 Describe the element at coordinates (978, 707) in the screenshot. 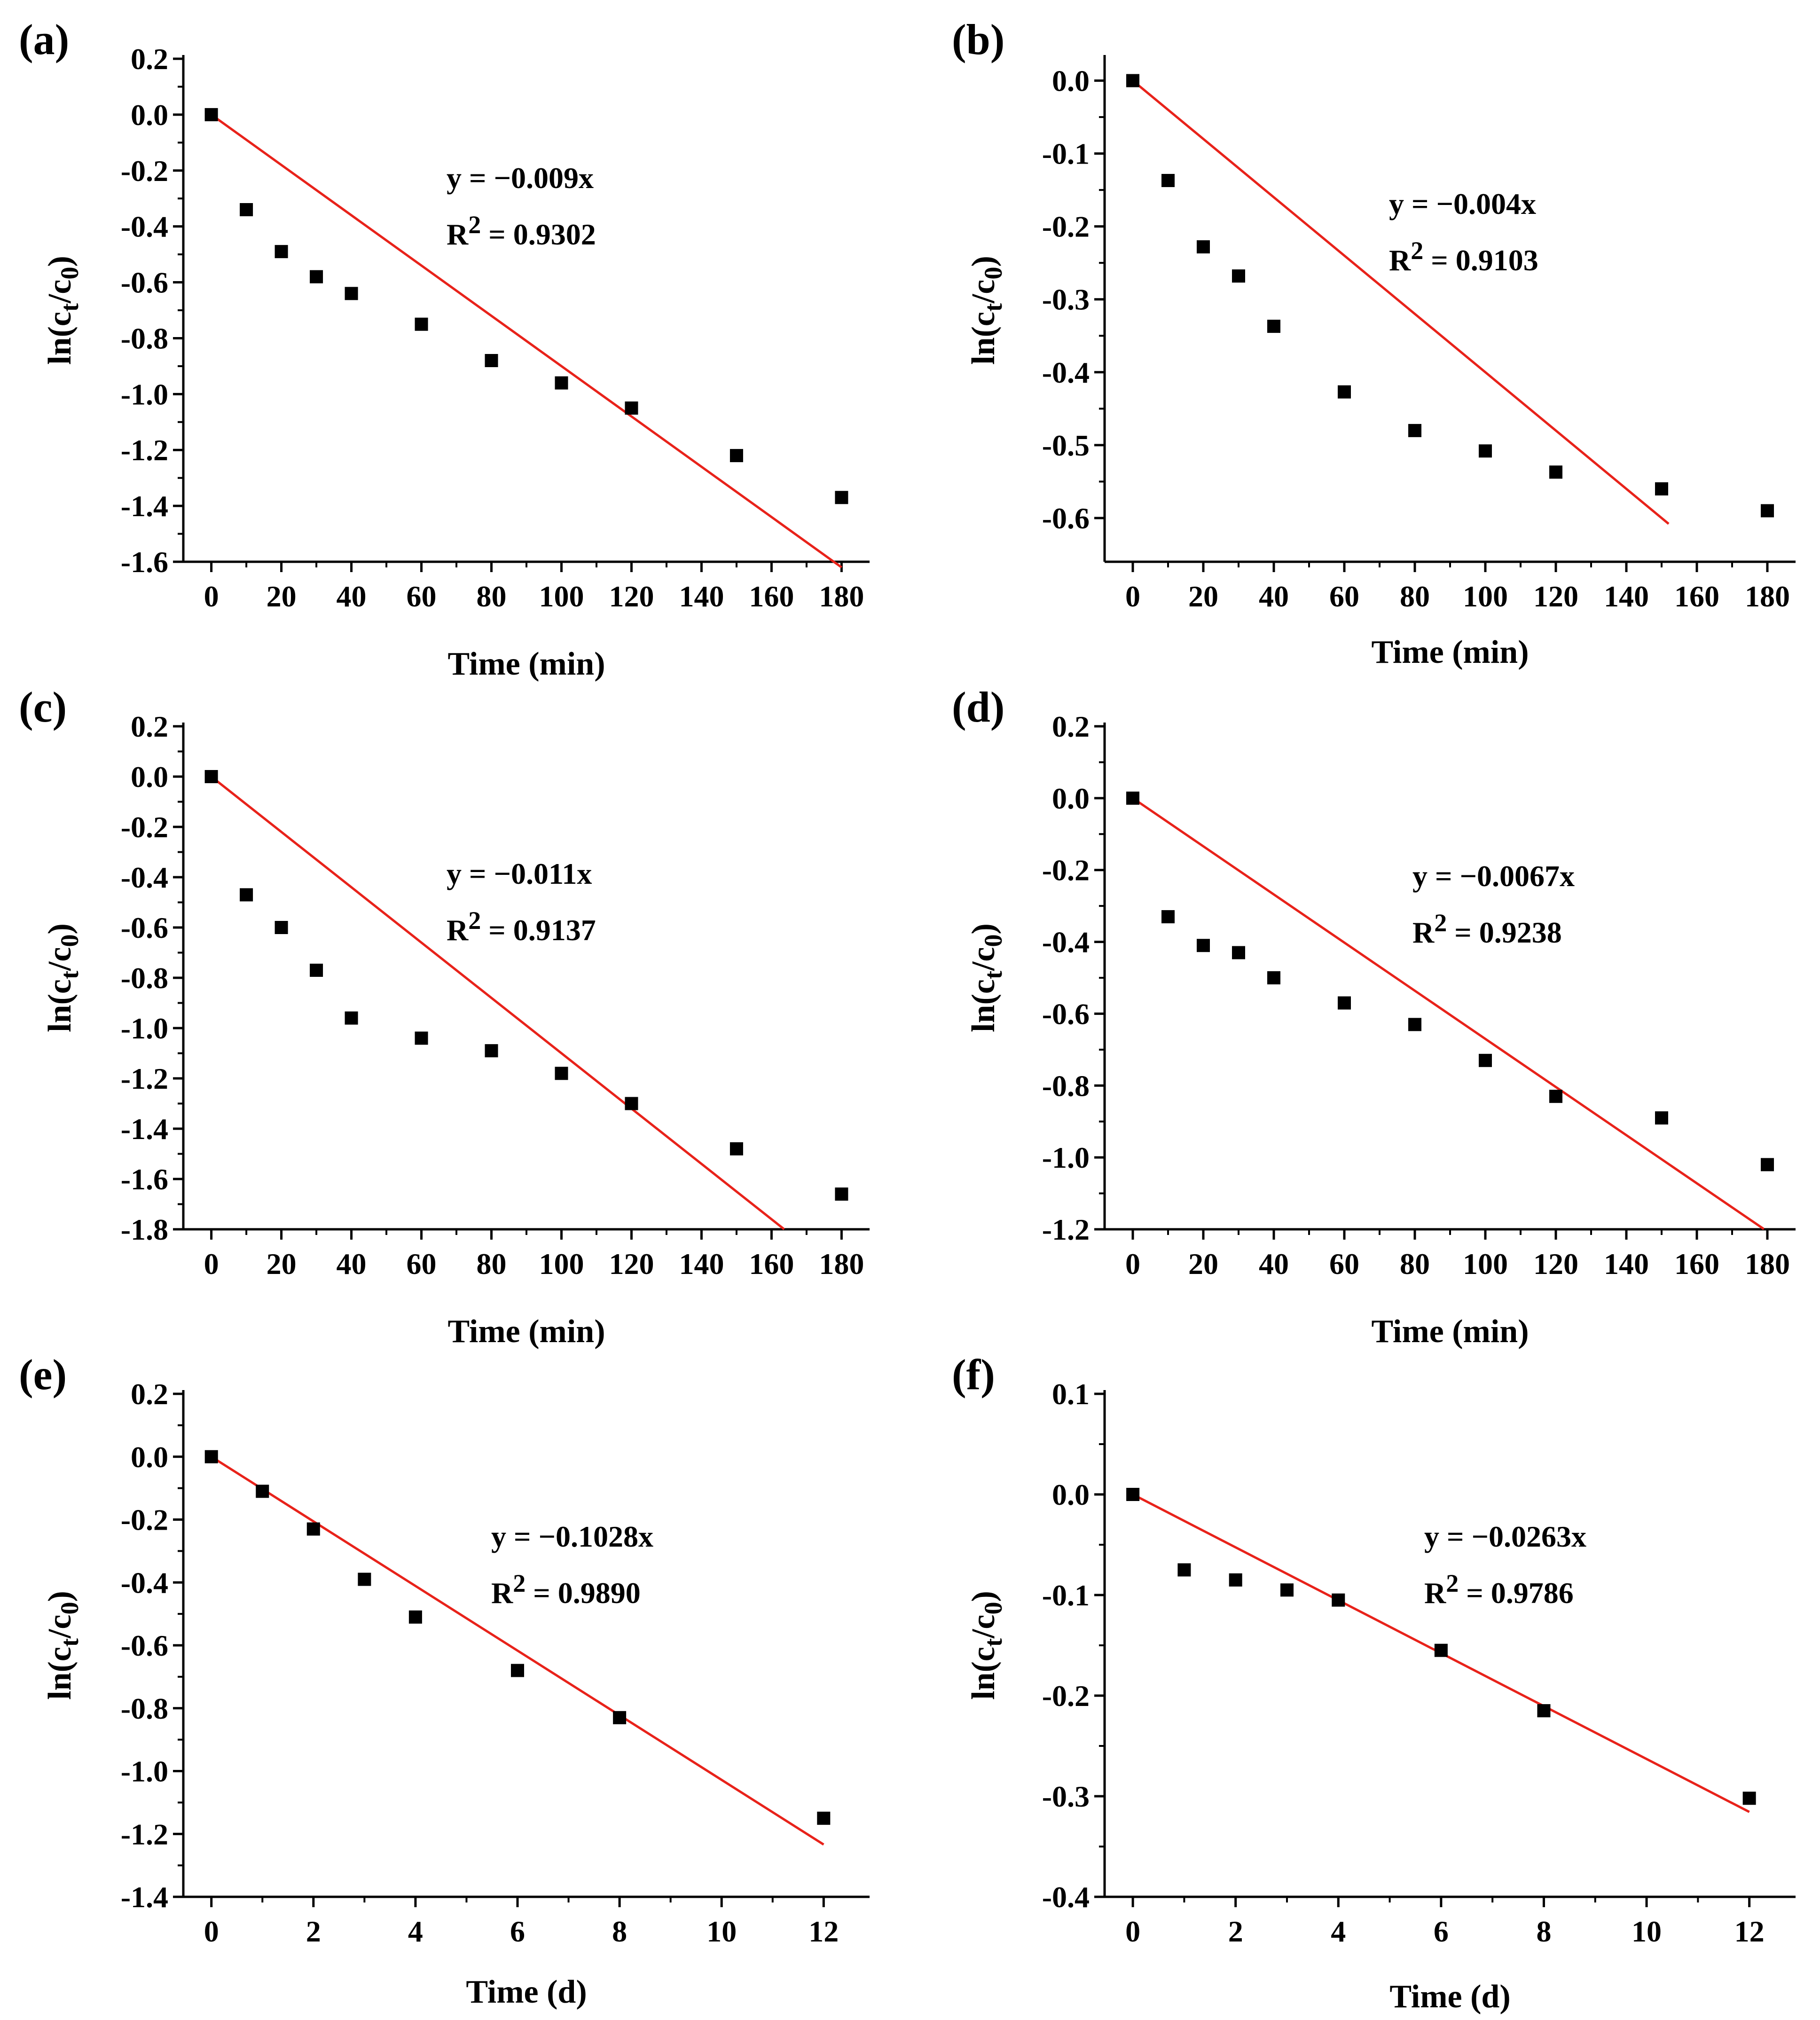

I see `panel-label: (d)` at that location.